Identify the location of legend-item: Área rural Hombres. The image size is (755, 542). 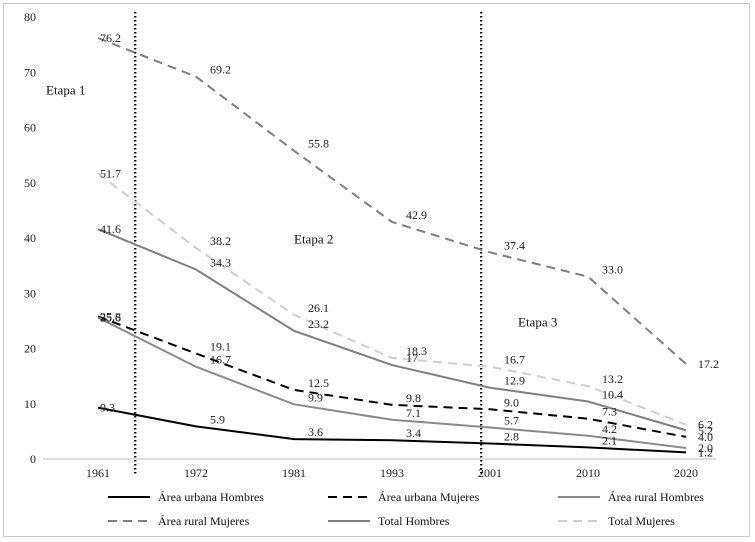
(631, 497).